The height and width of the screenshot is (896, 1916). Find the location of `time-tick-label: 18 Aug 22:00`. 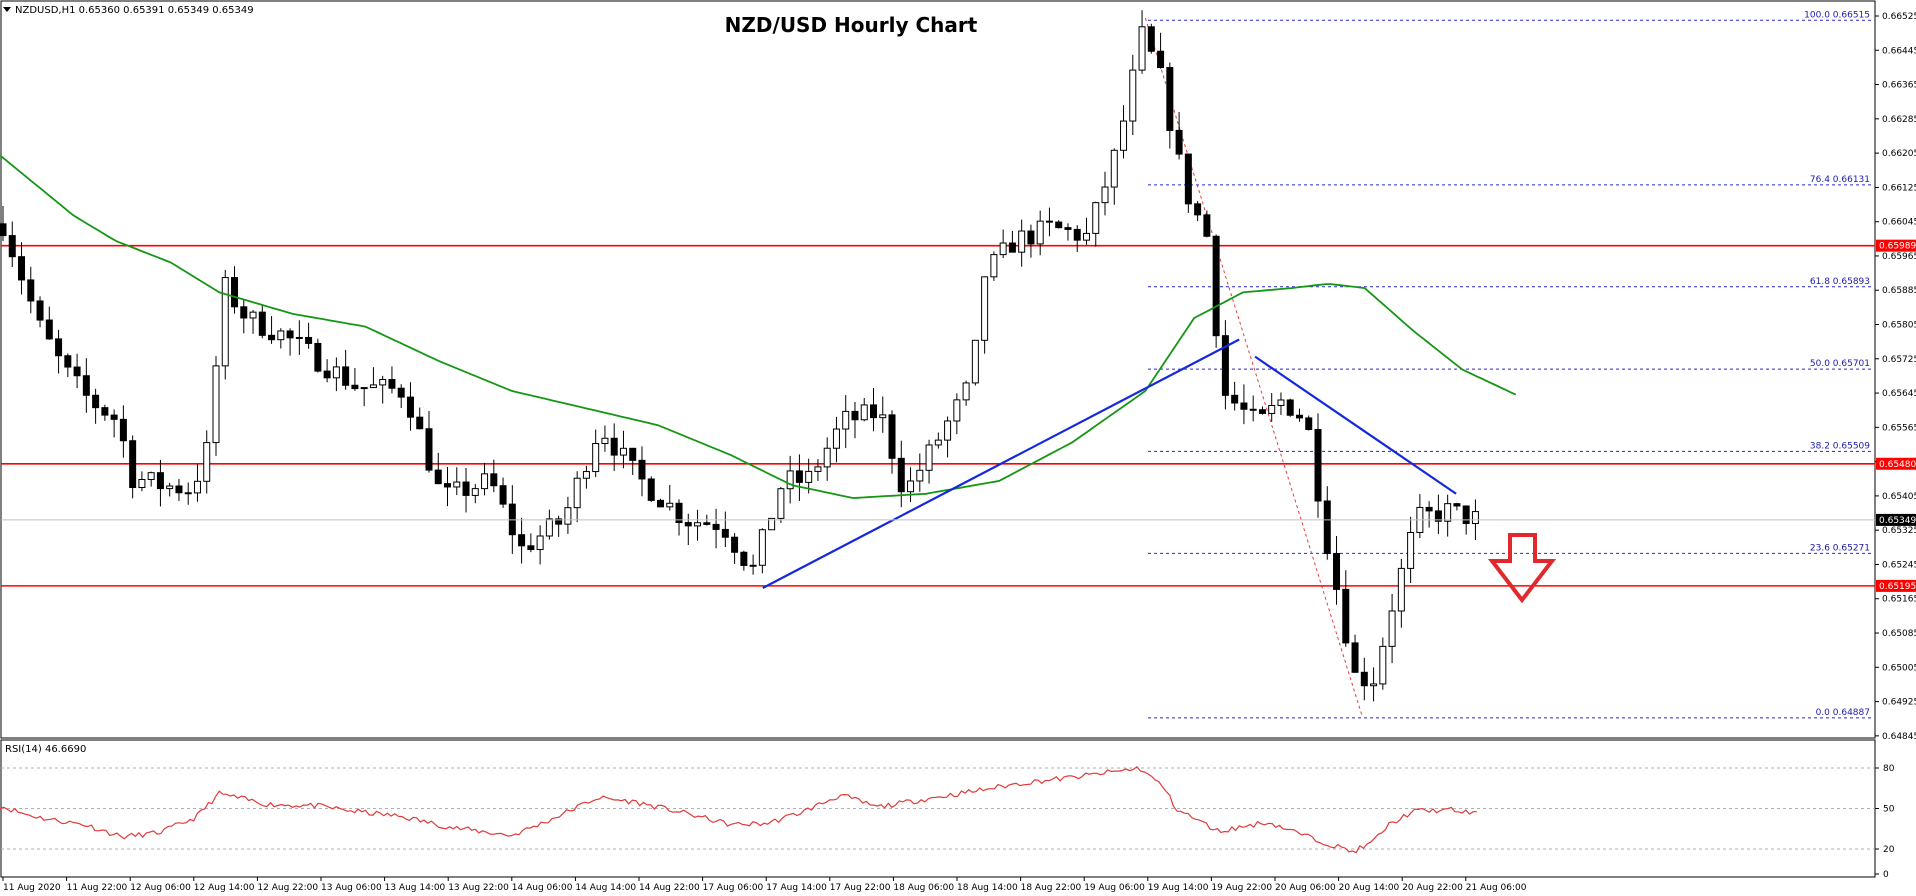

time-tick-label: 18 Aug 22:00 is located at coordinates (1051, 888).